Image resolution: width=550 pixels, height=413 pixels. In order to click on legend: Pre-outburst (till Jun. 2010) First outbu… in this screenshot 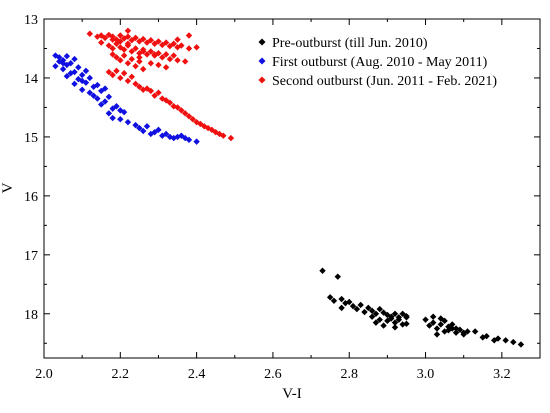, I will do `click(377, 62)`.